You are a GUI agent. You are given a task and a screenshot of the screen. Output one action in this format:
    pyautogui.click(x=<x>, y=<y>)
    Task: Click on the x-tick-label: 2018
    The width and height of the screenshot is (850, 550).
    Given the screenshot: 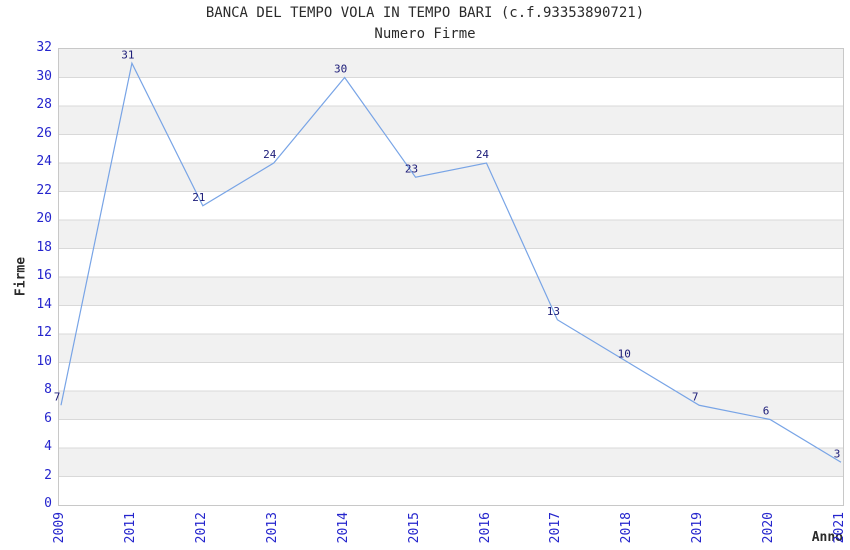 What is the action you would take?
    pyautogui.click(x=627, y=528)
    